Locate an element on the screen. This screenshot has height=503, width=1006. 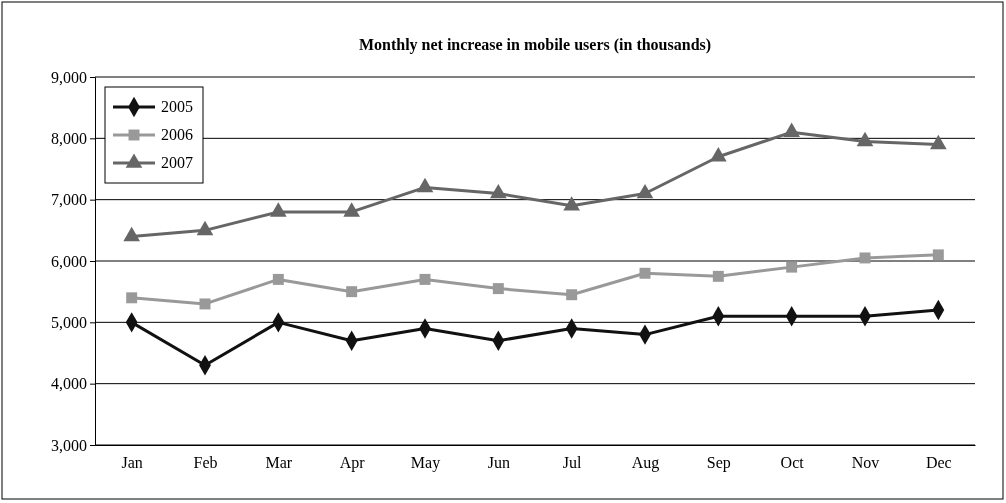
legend-label: 2007 is located at coordinates (177, 162).